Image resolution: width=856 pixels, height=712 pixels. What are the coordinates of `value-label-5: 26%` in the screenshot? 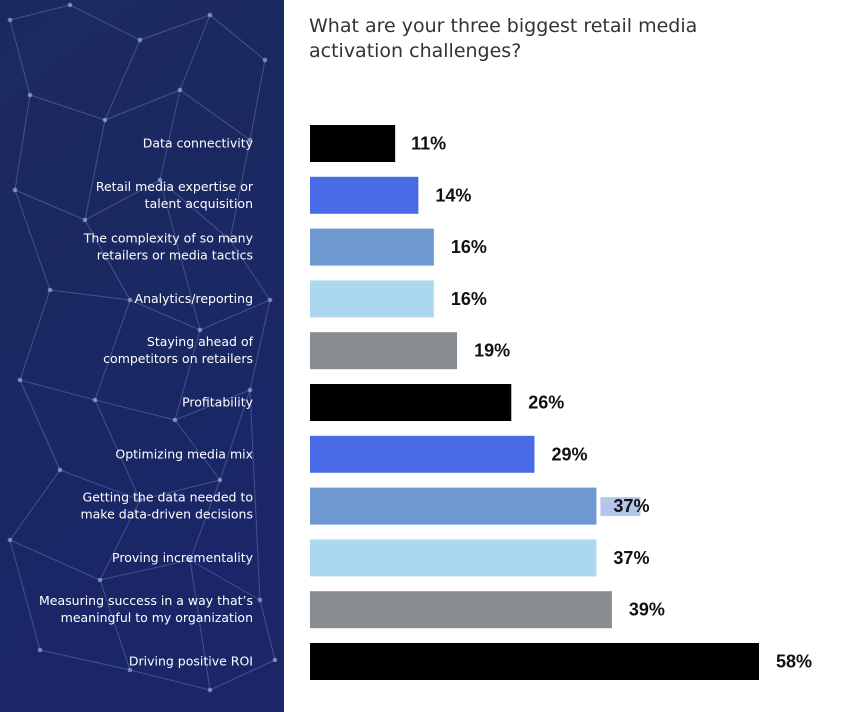 It's located at (546, 403).